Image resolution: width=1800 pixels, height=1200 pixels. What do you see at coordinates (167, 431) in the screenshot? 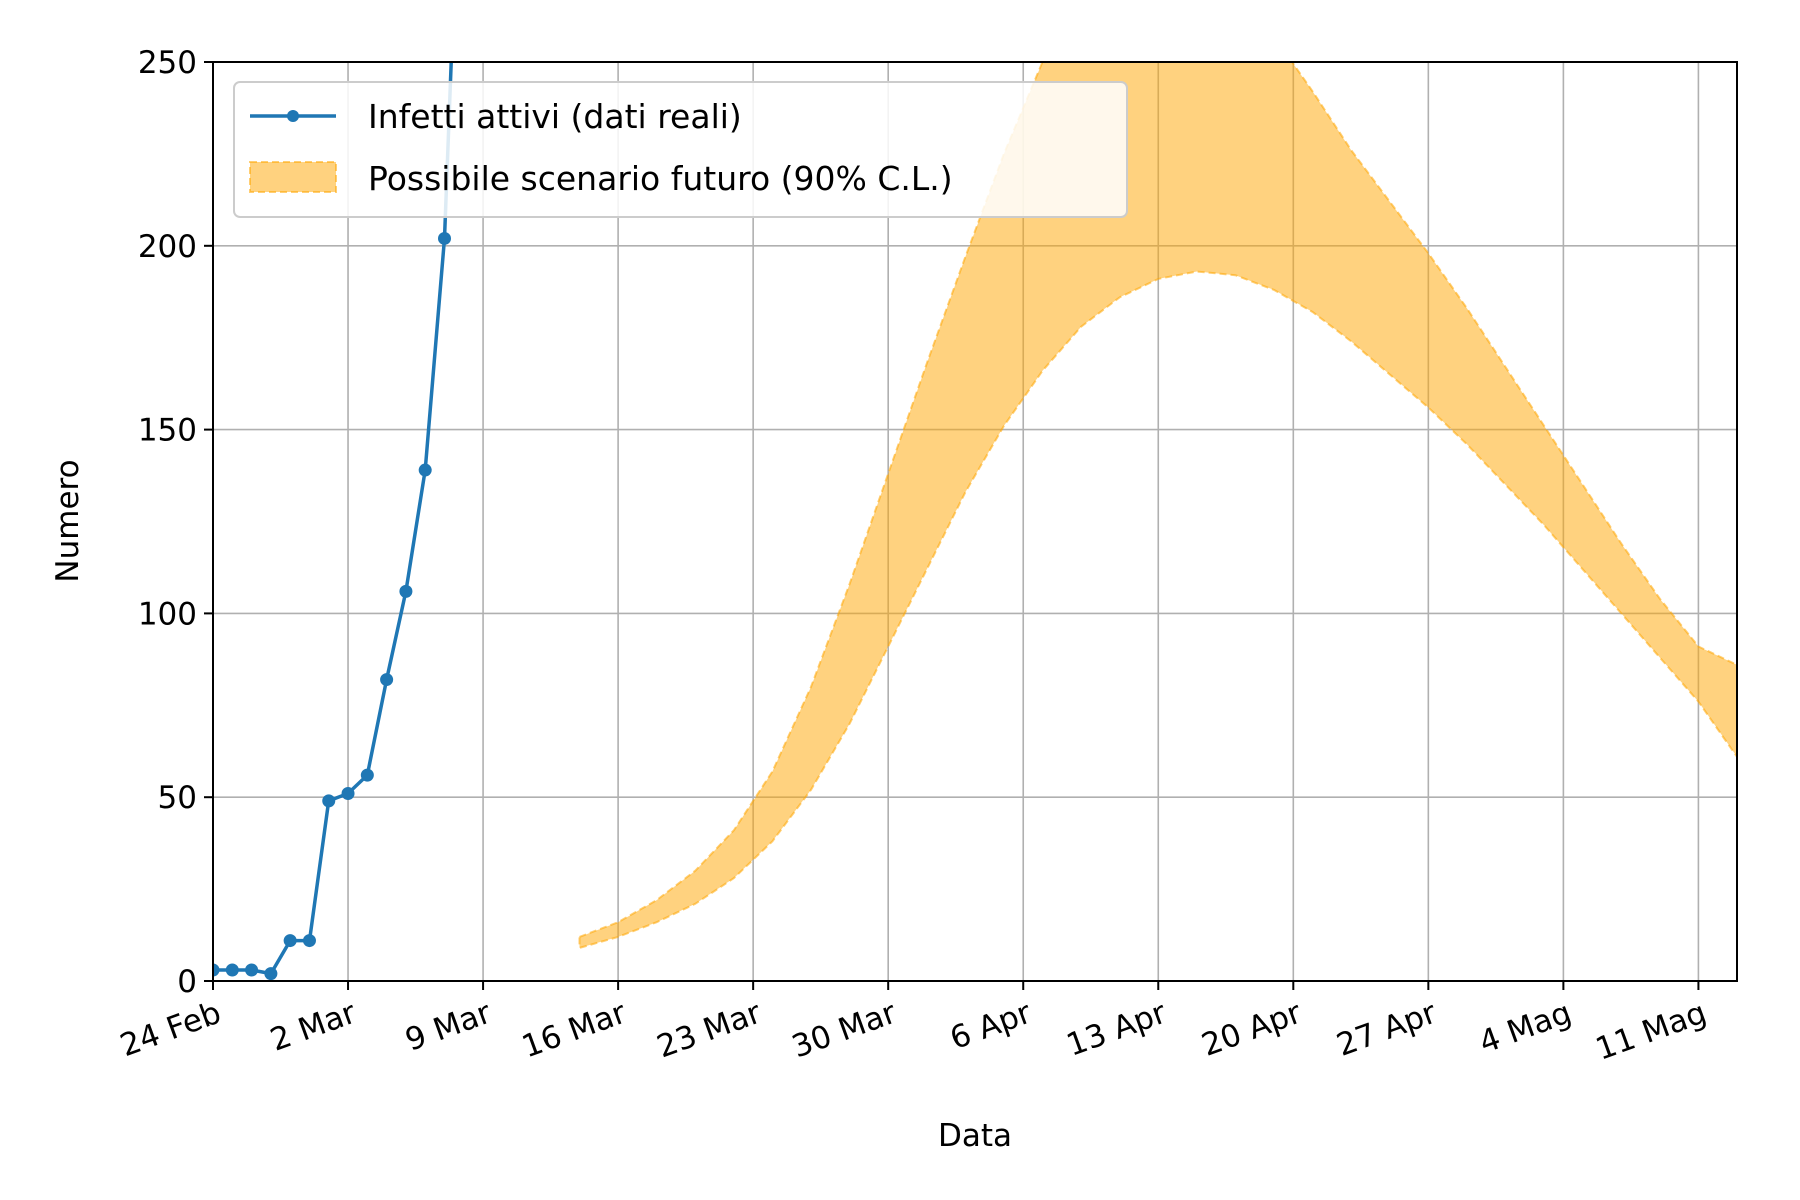
I see `y-tick-label: 150` at bounding box center [167, 431].